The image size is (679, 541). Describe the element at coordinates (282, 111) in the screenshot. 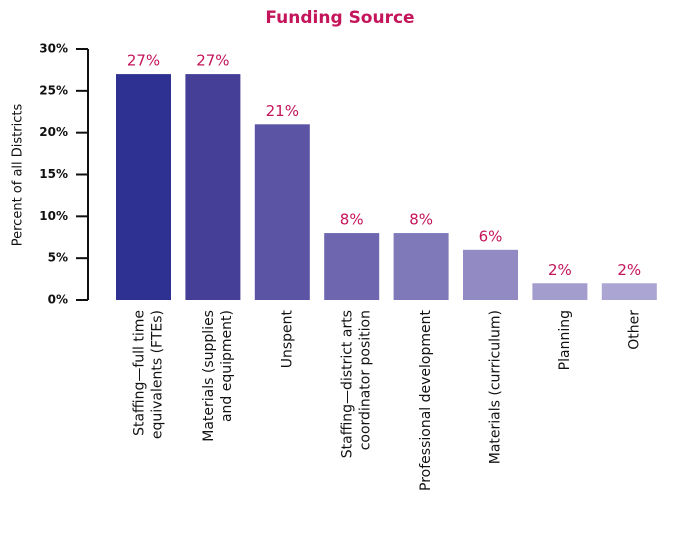

I see `value-label: 21%` at that location.